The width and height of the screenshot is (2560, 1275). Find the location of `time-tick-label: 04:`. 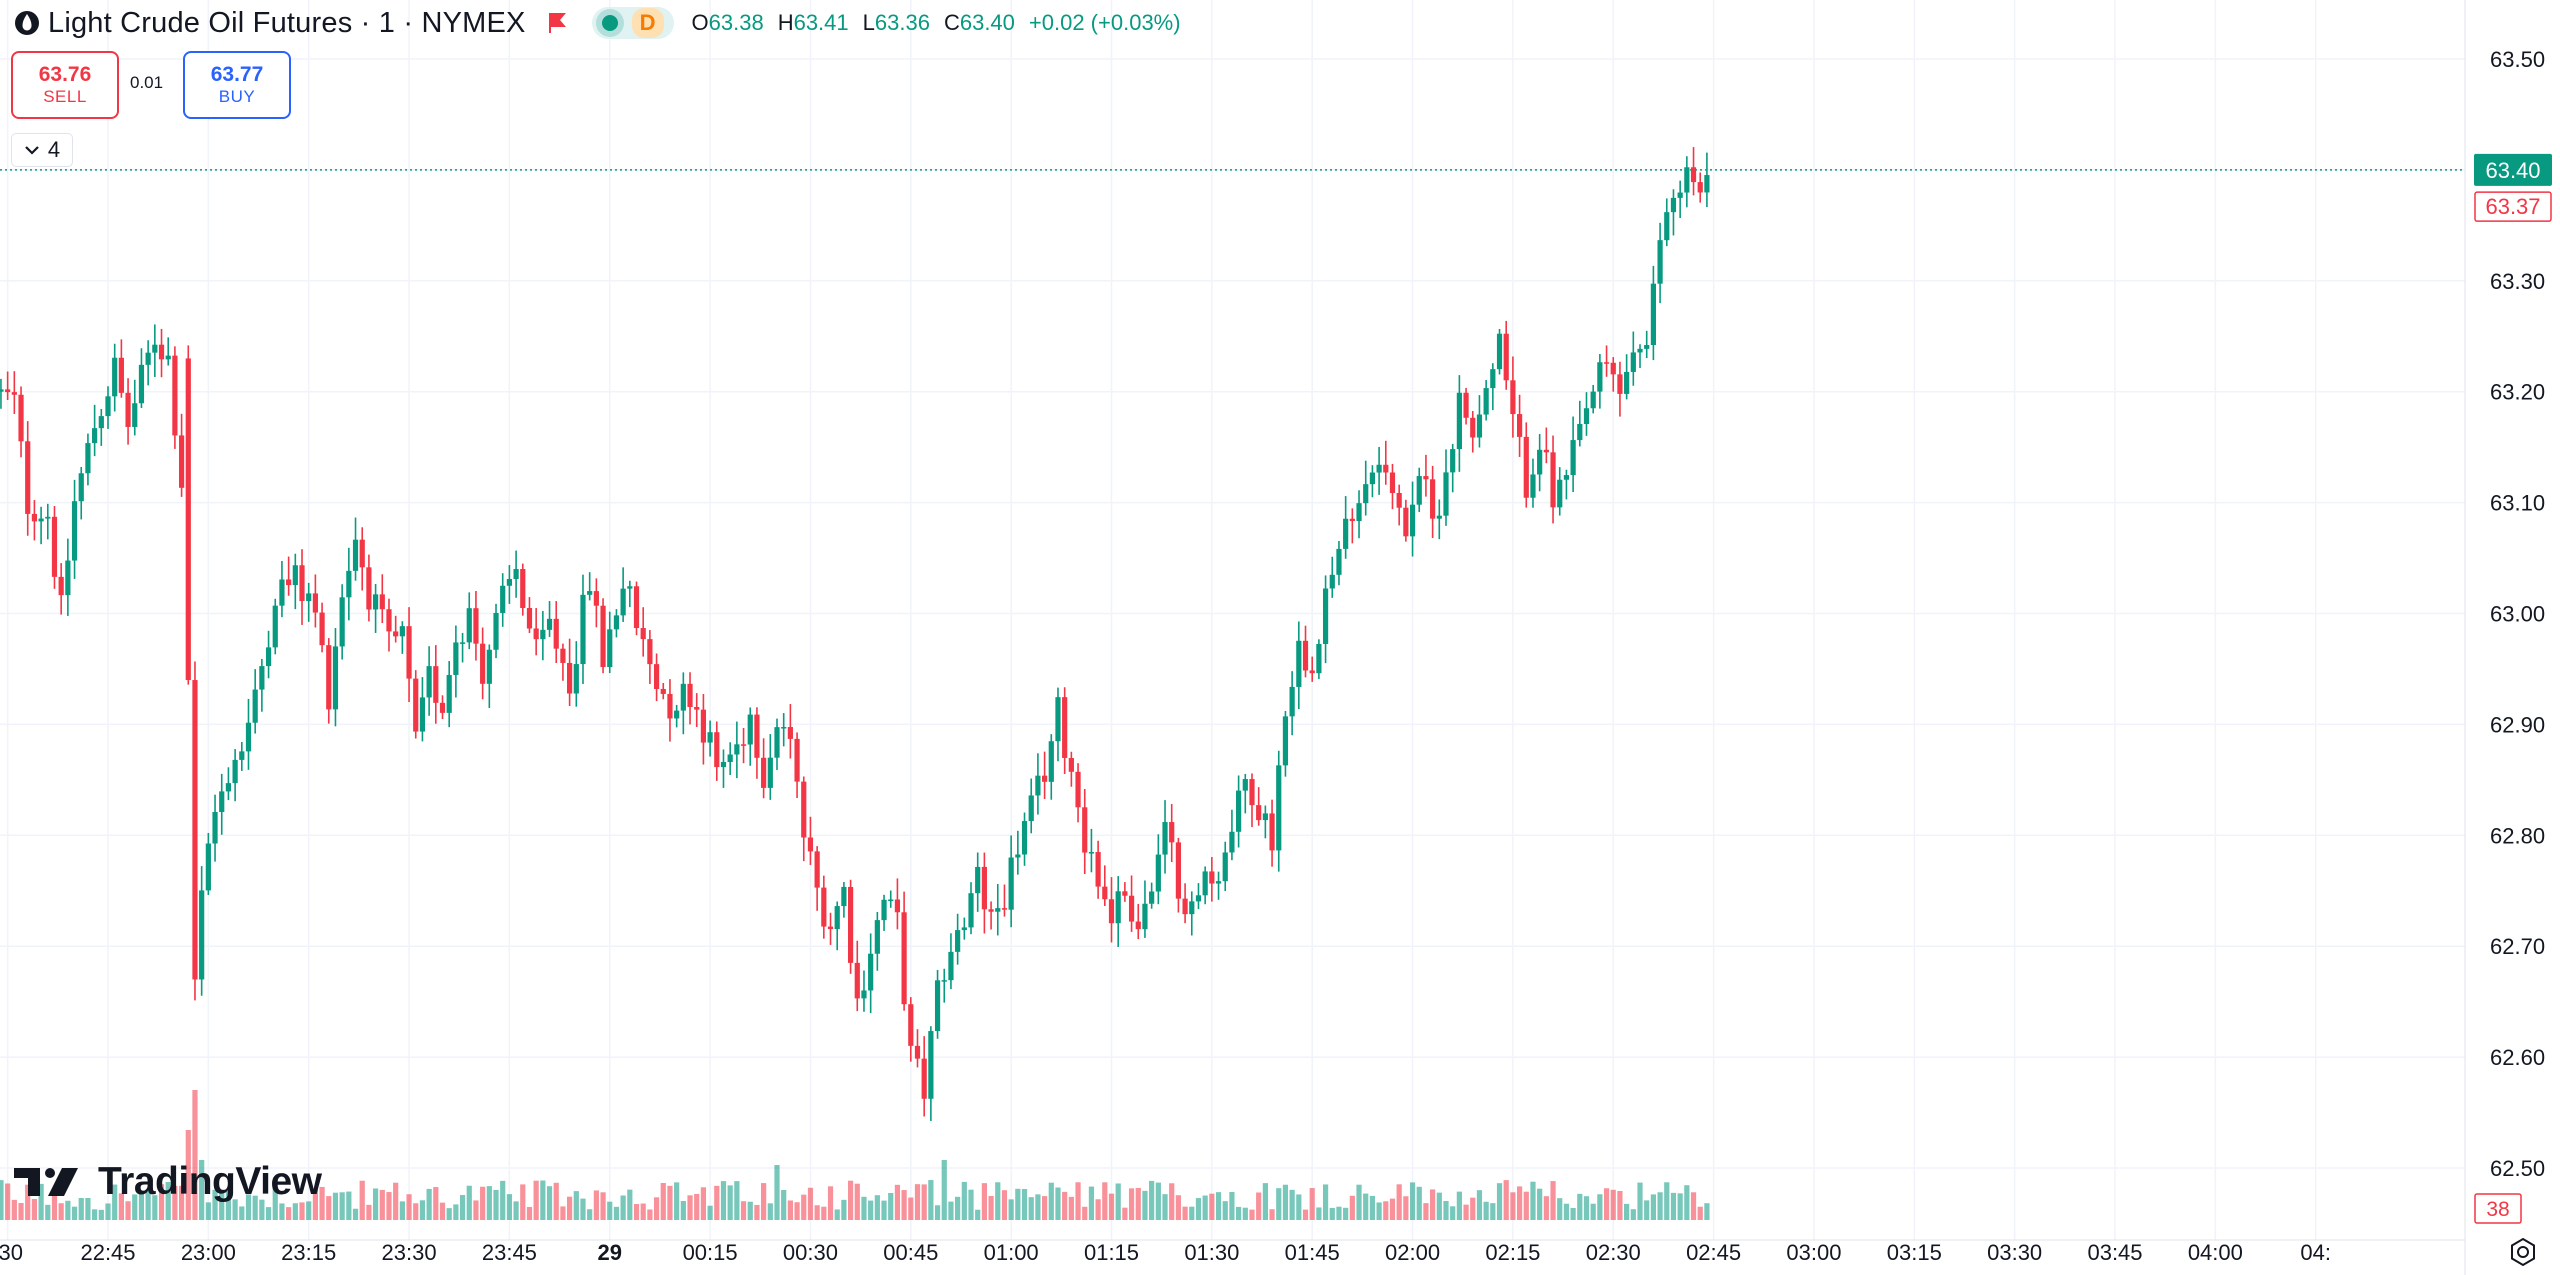

time-tick-label: 04: is located at coordinates (2315, 1252).